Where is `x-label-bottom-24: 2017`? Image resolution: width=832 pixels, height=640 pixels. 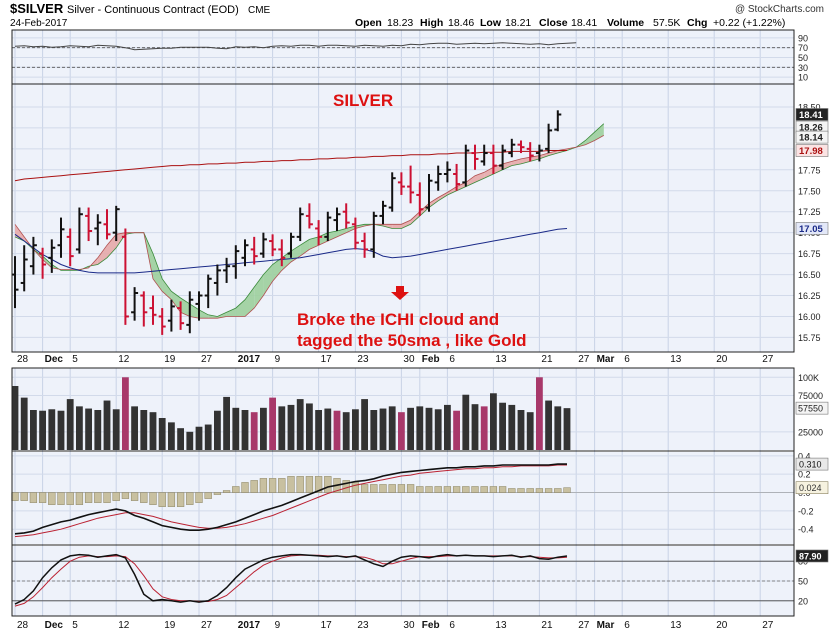 x-label-bottom-24: 2017 is located at coordinates (249, 625).